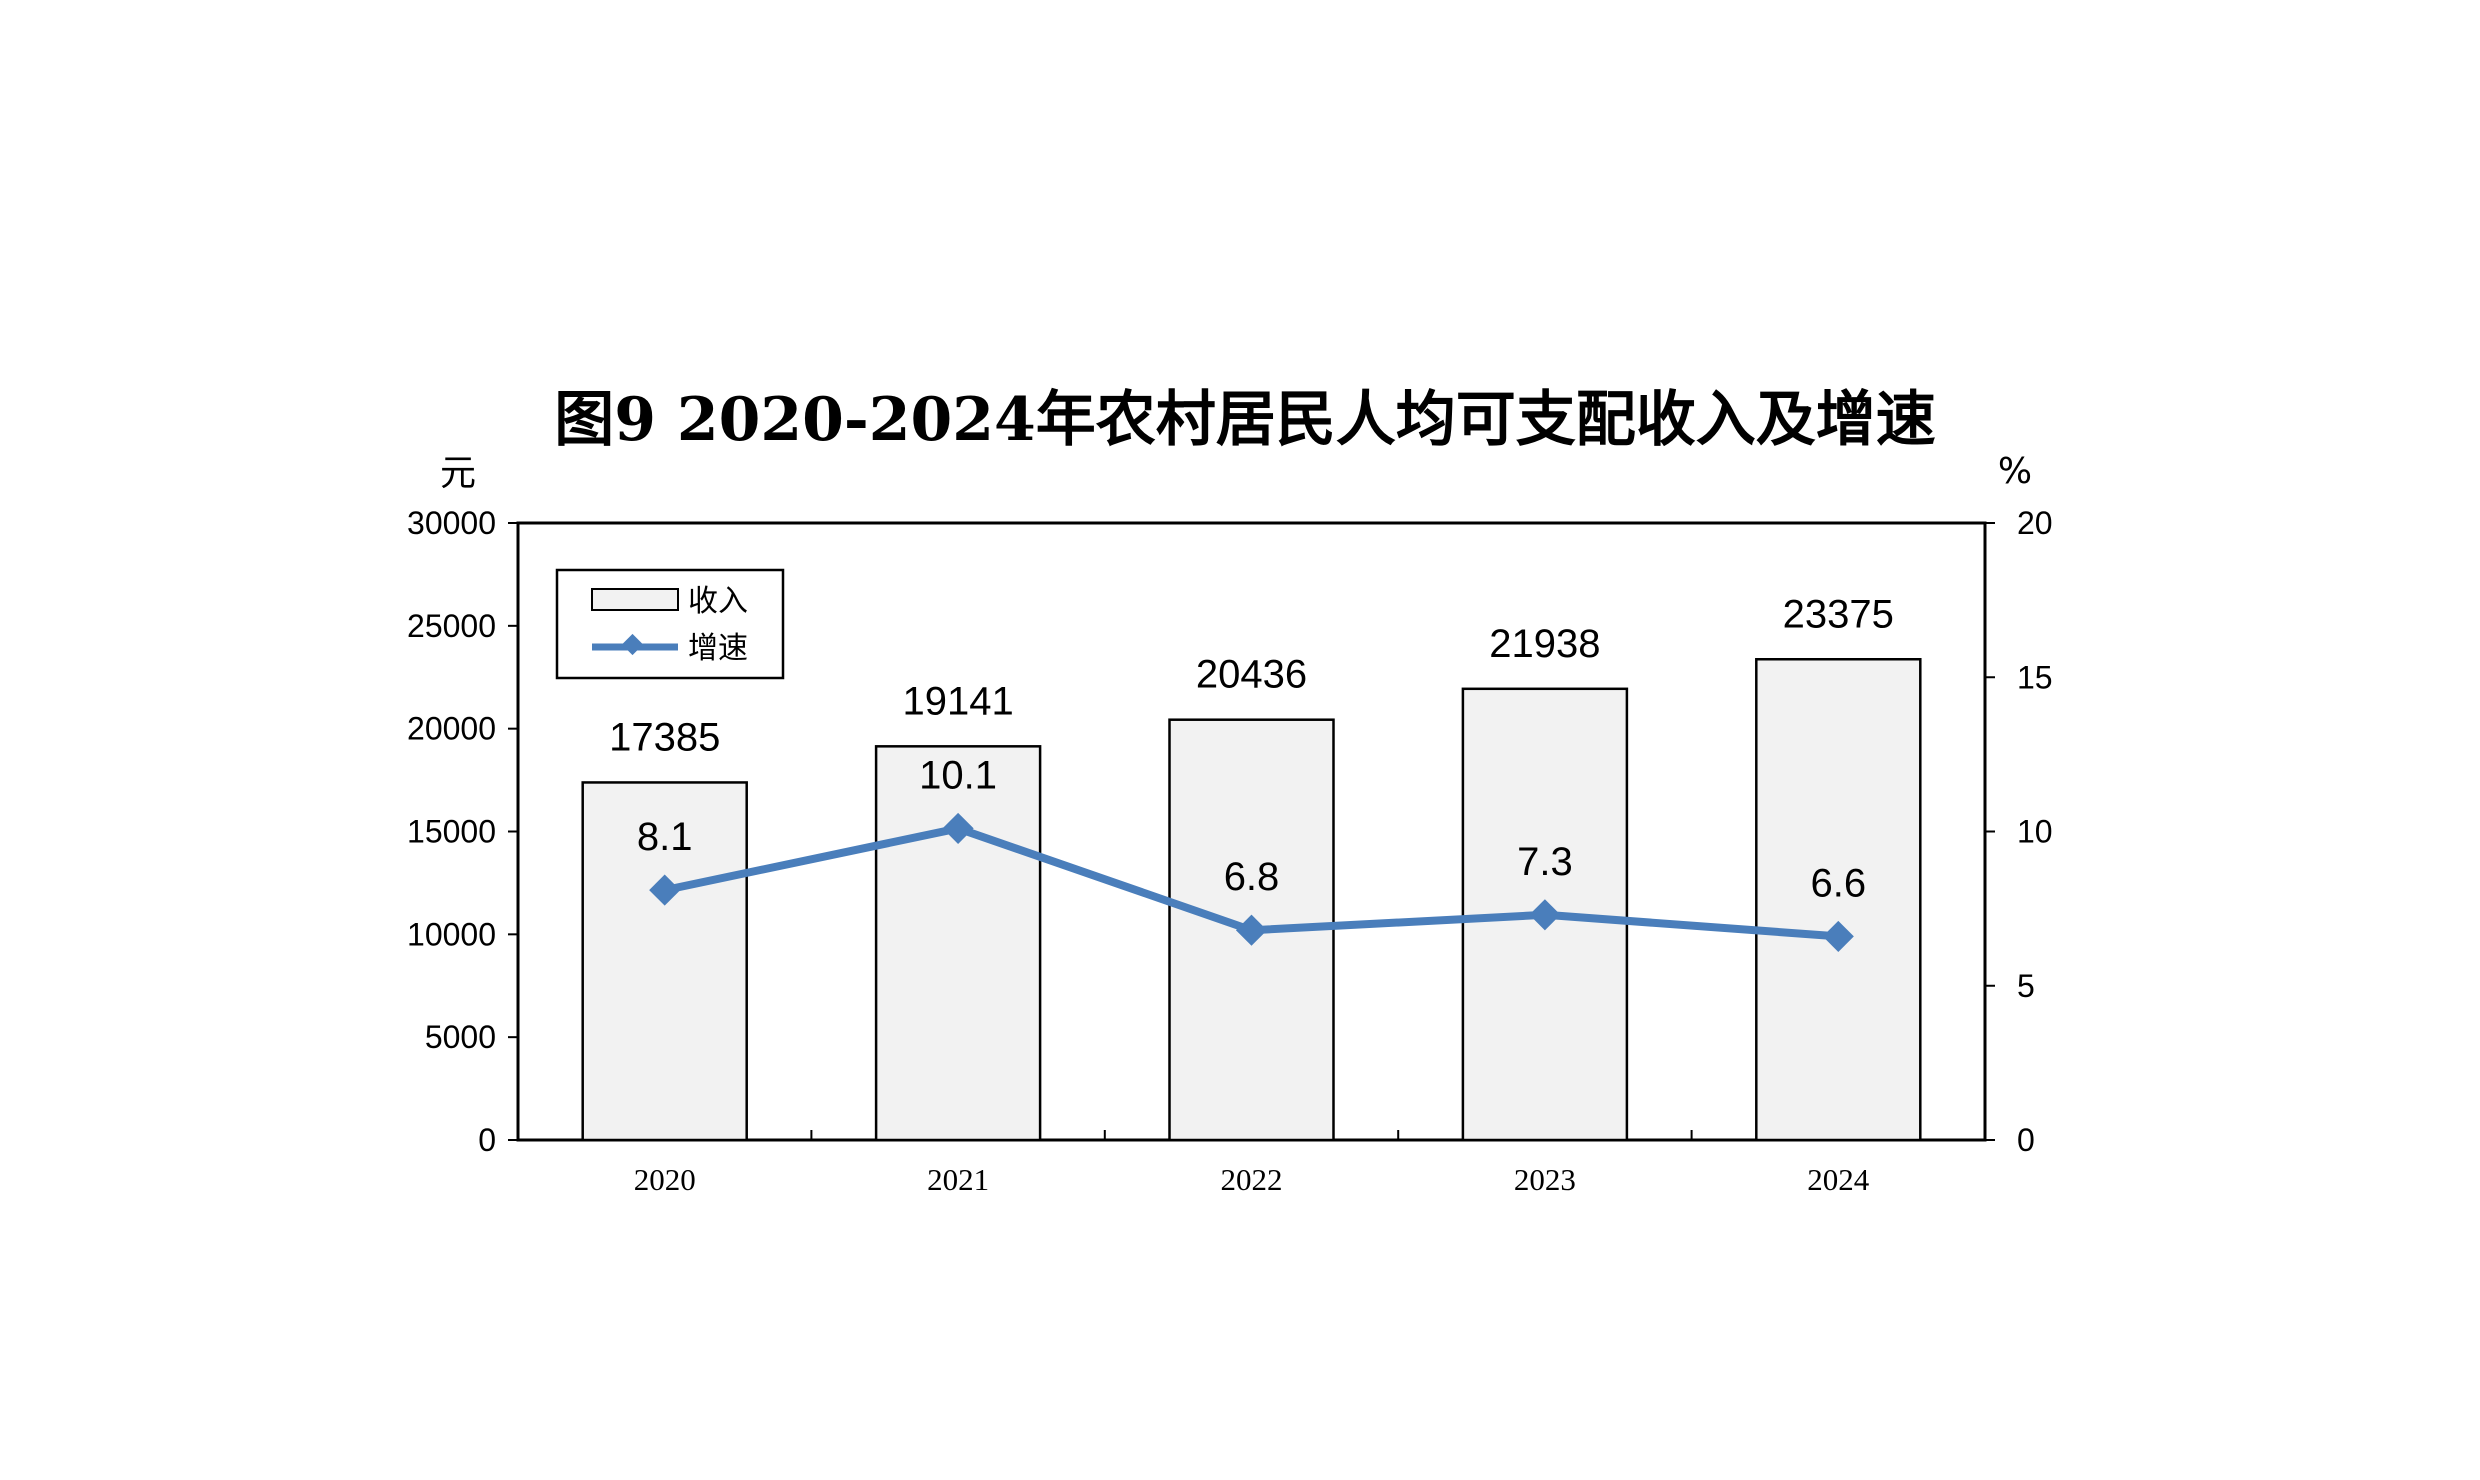  What do you see at coordinates (718, 601) in the screenshot?
I see `legend-label-income: 收入` at bounding box center [718, 601].